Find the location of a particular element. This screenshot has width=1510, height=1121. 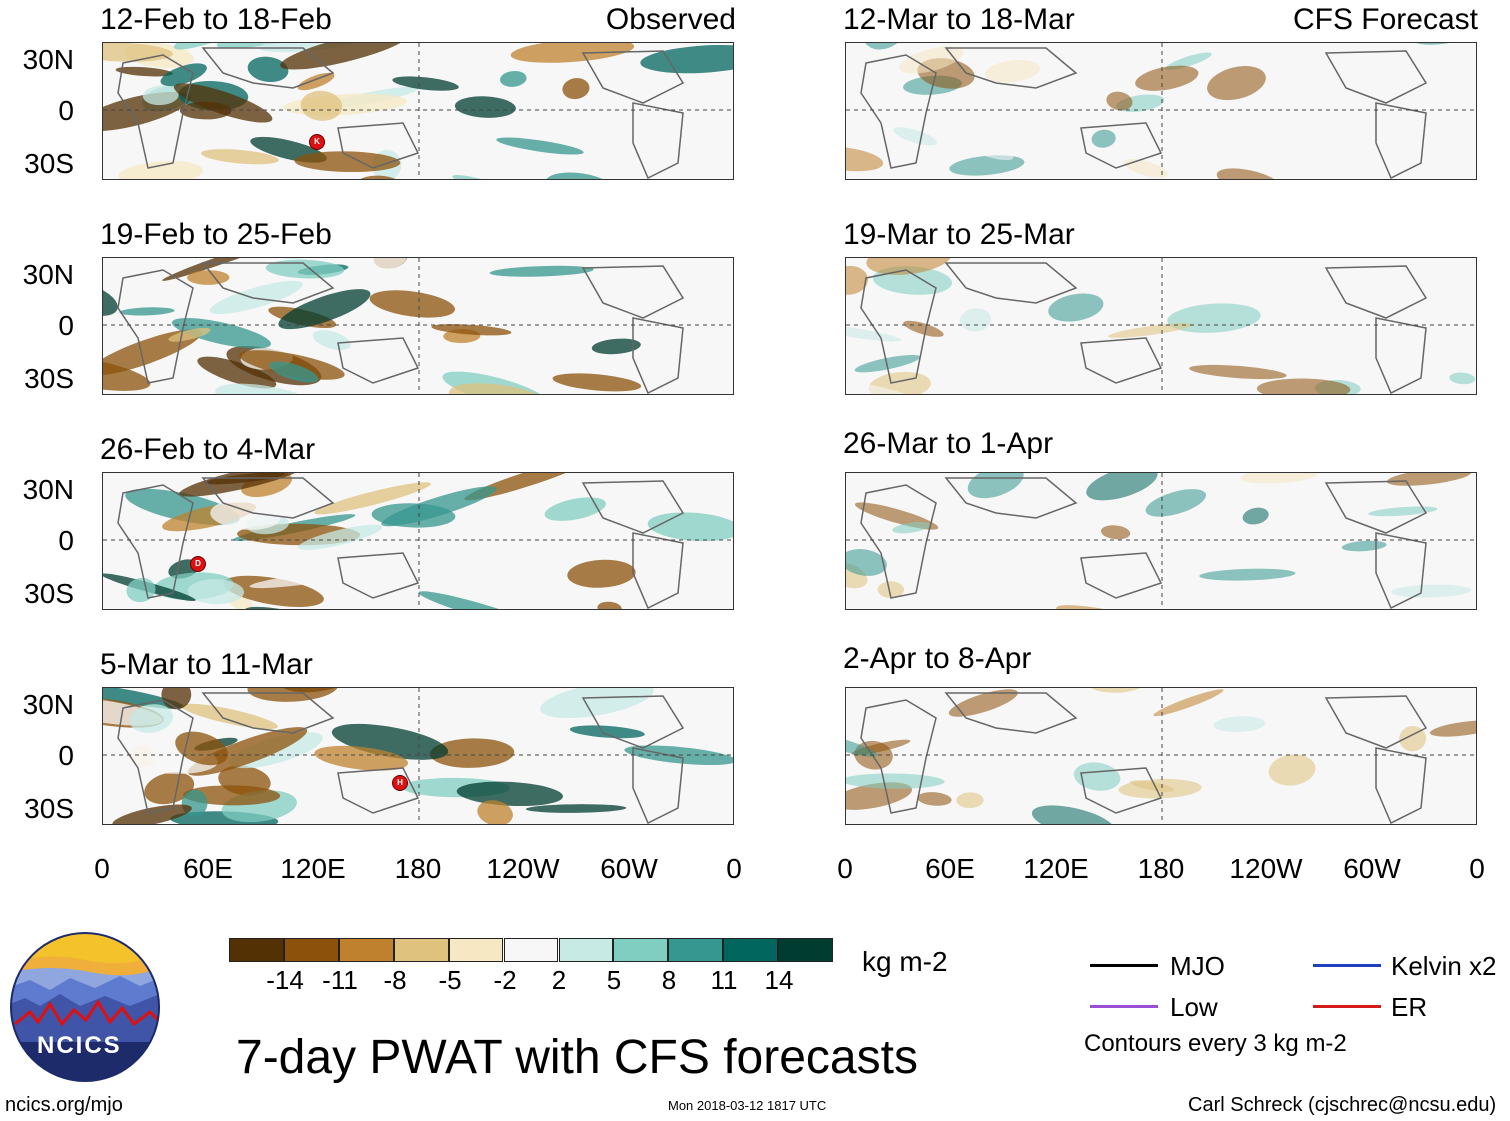

panel-title-obs-1: 12-Feb to 18-Feb is located at coordinates (216, 19).